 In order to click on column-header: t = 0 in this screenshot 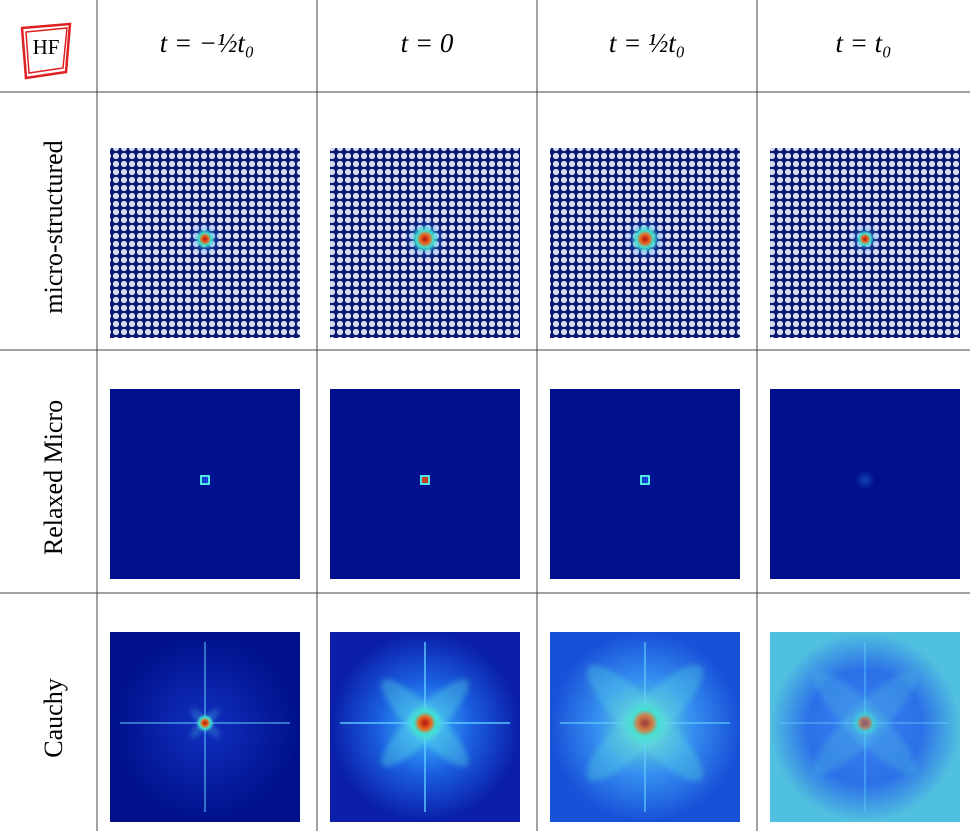, I will do `click(427, 43)`.